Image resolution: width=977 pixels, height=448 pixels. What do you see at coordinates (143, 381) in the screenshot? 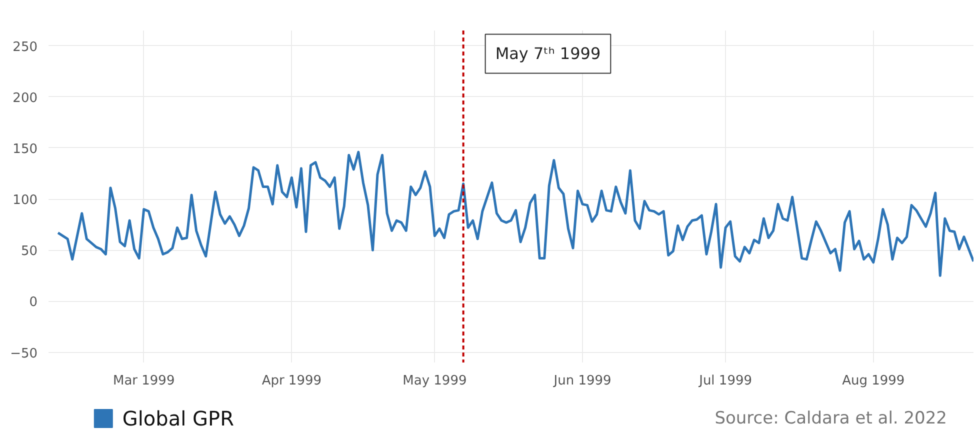
I see `x-tick-label: Mar 1999` at bounding box center [143, 381].